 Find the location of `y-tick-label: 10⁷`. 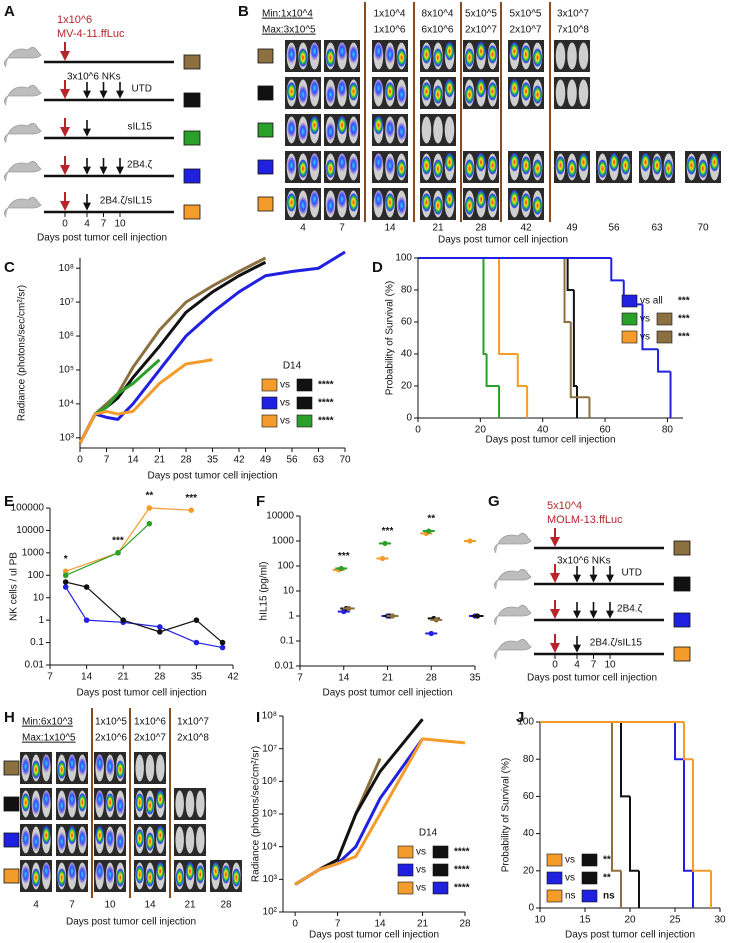

y-tick-label: 10⁷ is located at coordinates (269, 748).